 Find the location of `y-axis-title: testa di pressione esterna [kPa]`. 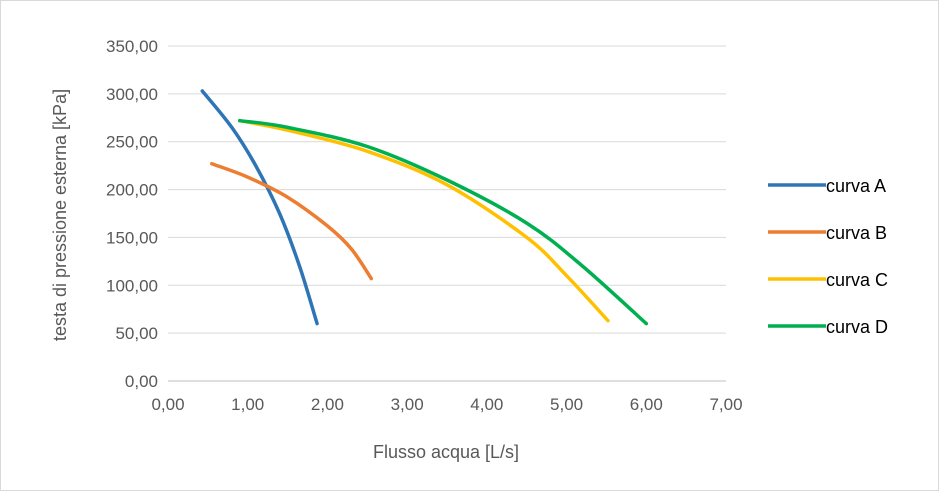

y-axis-title: testa di pressione esterna [kPa] is located at coordinates (60, 215).